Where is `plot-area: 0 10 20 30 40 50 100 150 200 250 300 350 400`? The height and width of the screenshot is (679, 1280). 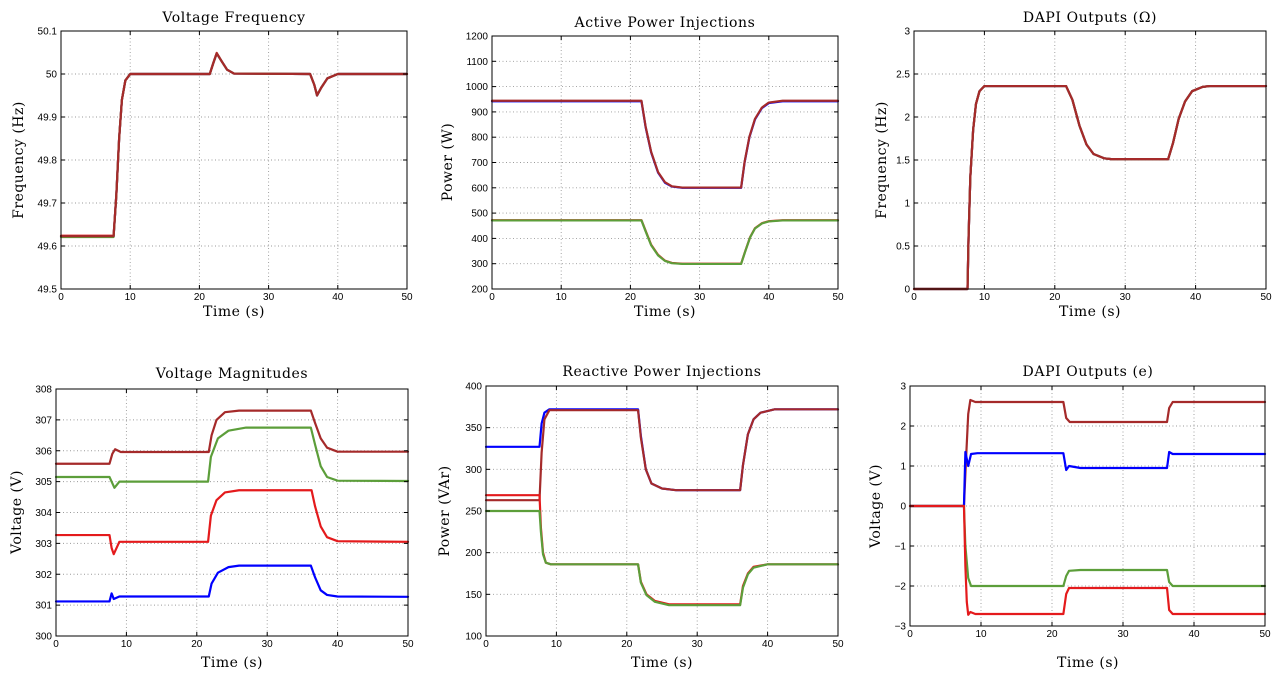
plot-area: 0 10 20 30 40 50 100 150 200 250 300 350 400 is located at coordinates (654, 516).